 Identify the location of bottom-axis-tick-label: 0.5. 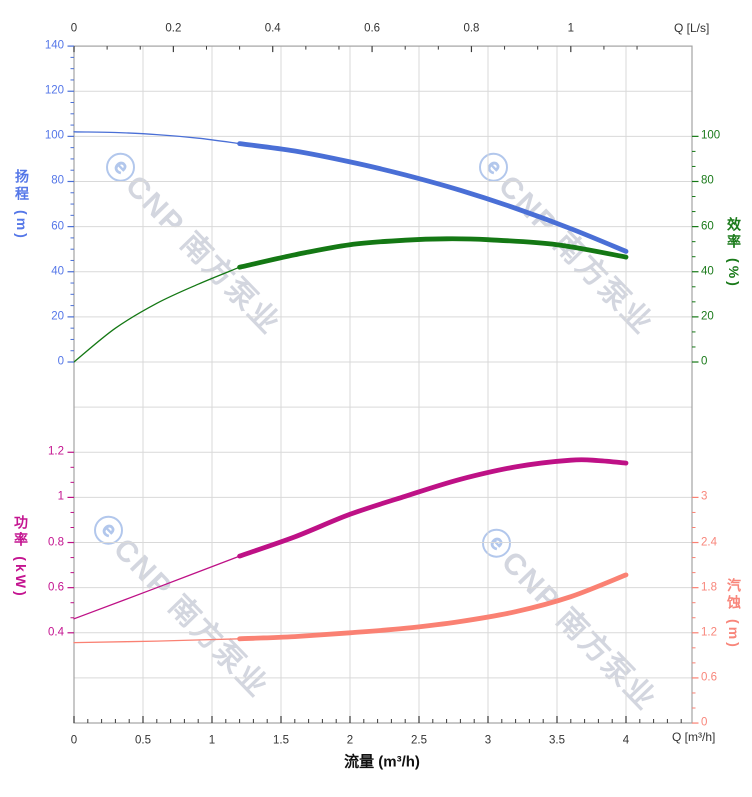
(143, 740).